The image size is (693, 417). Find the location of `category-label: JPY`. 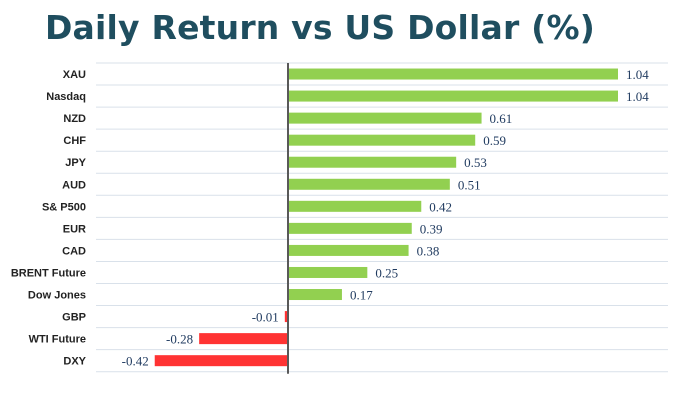

category-label: JPY is located at coordinates (75, 163).